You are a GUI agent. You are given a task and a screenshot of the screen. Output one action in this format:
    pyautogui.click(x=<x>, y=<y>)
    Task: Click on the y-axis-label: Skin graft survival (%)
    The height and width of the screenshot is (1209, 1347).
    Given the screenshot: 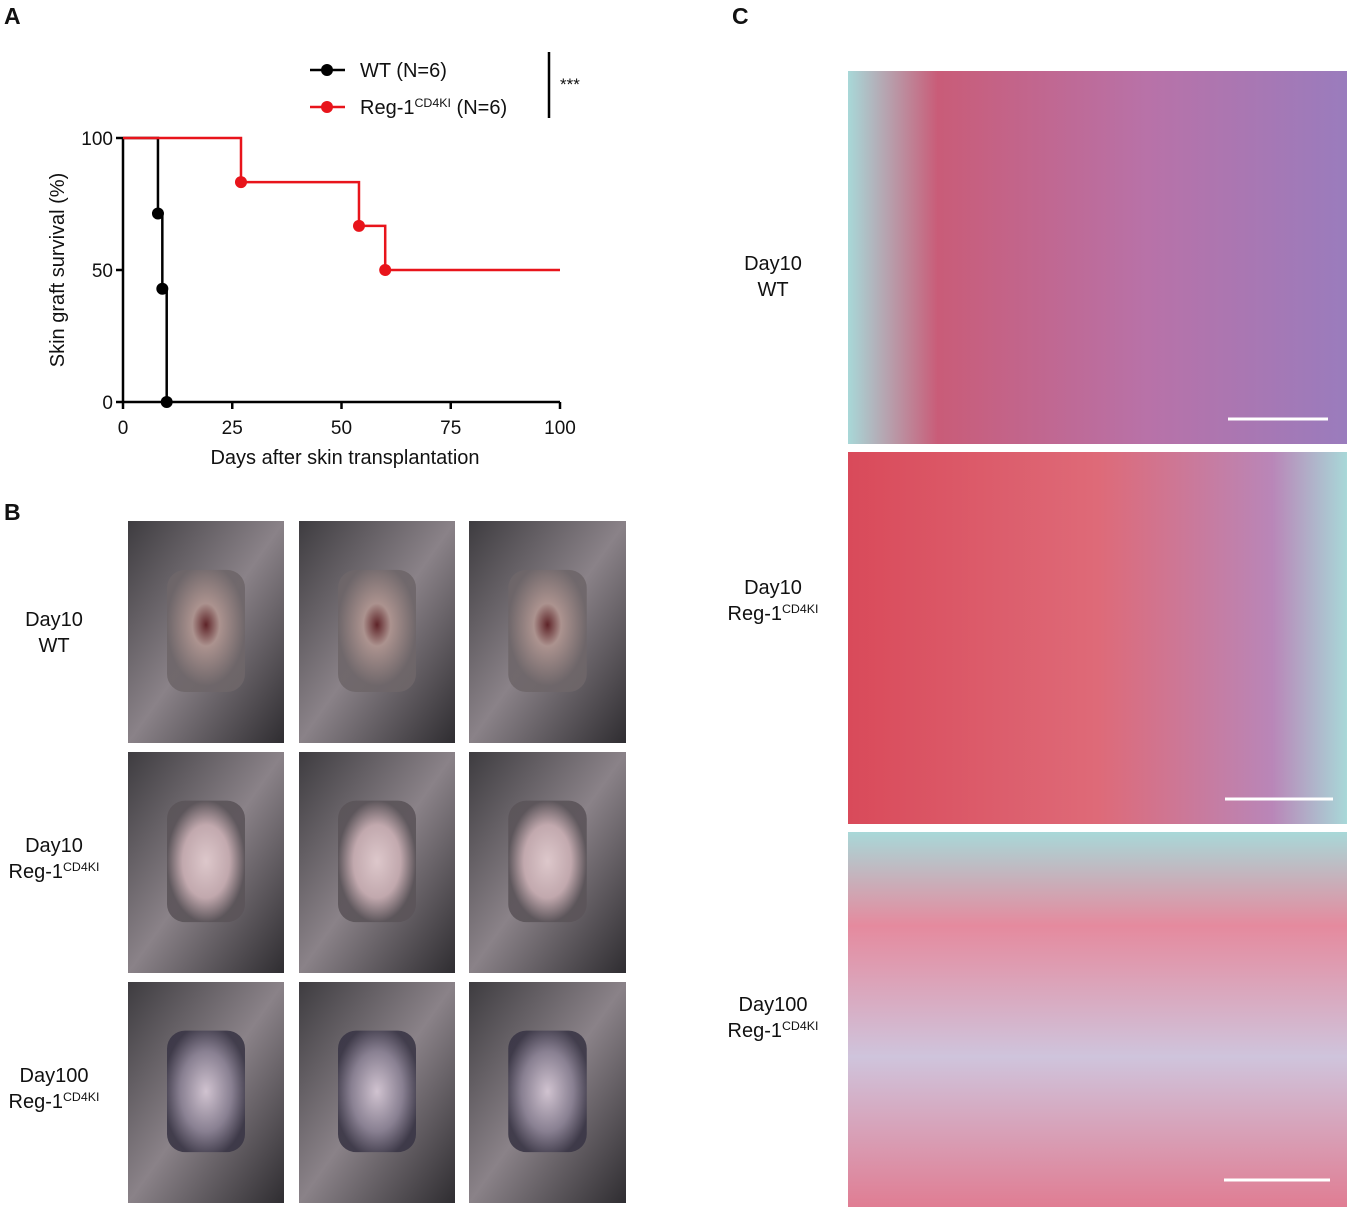 What is the action you would take?
    pyautogui.click(x=58, y=270)
    